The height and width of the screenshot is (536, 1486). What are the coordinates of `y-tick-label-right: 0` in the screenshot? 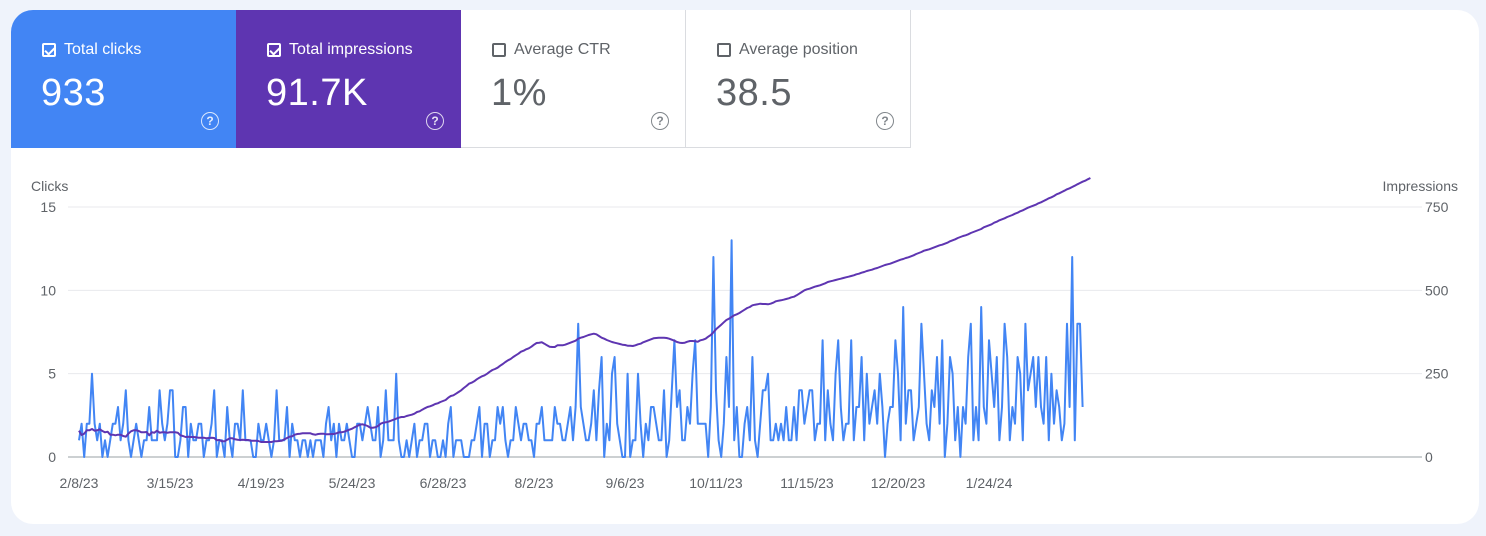 It's located at (1429, 457).